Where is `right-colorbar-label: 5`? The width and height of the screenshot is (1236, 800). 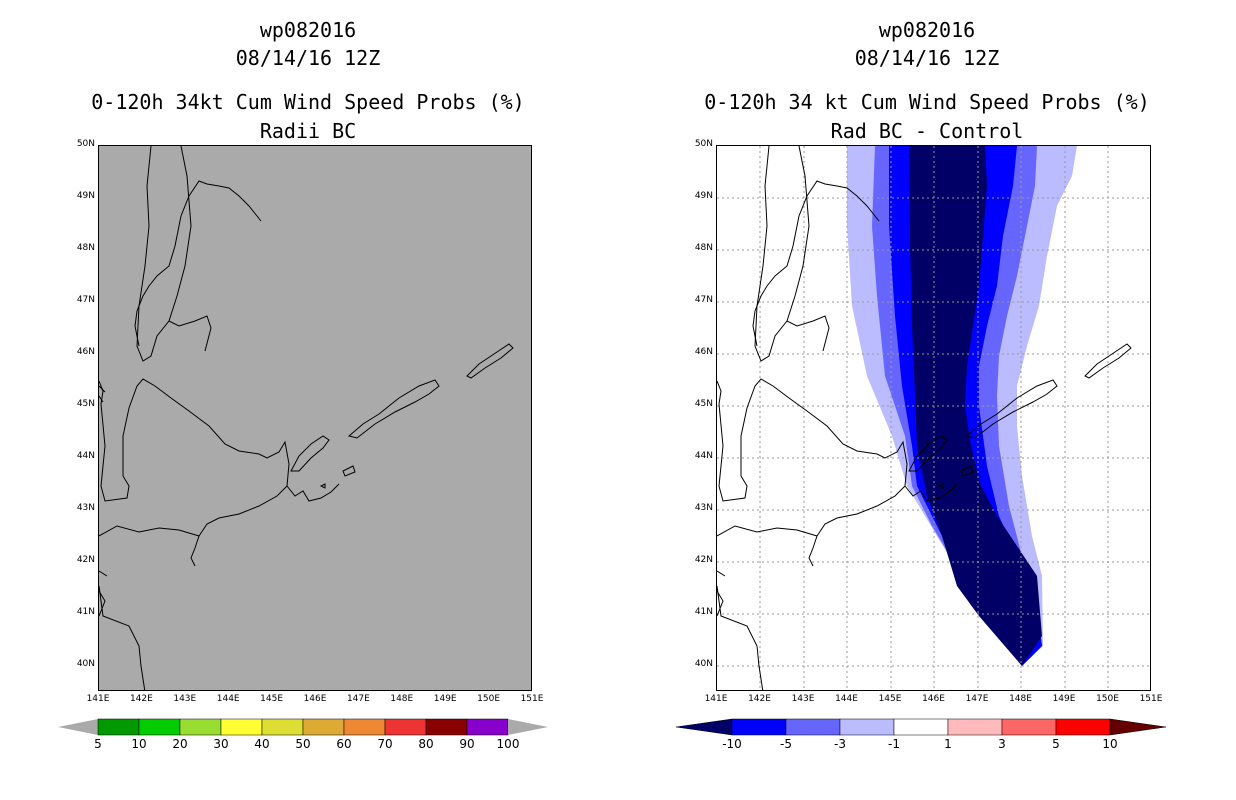 right-colorbar-label: 5 is located at coordinates (1056, 744).